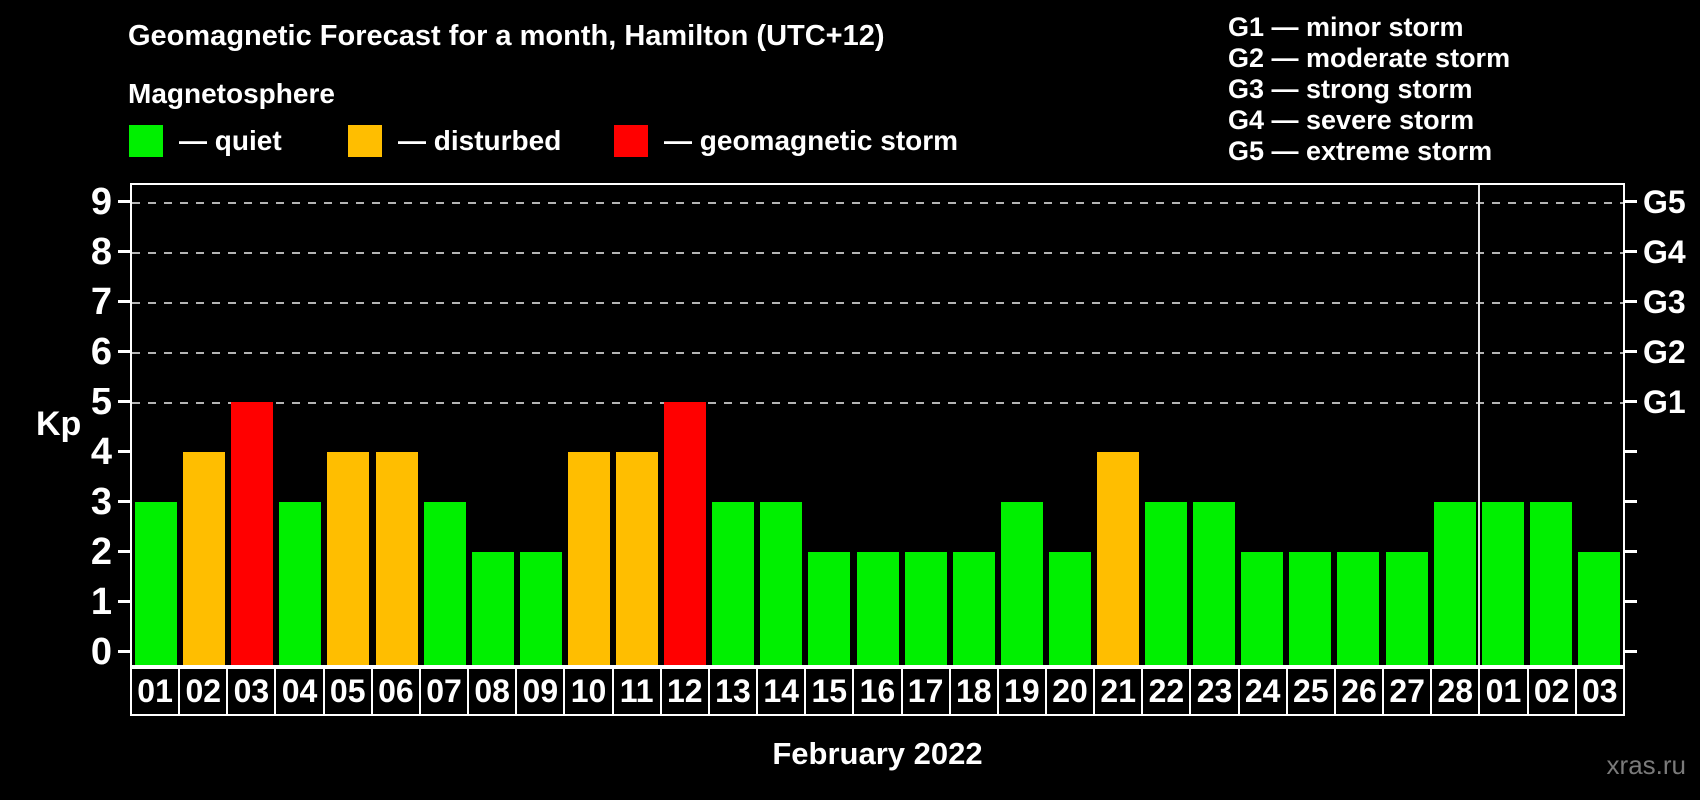  I want to click on day-label-cell-15: 15, so click(829, 691).